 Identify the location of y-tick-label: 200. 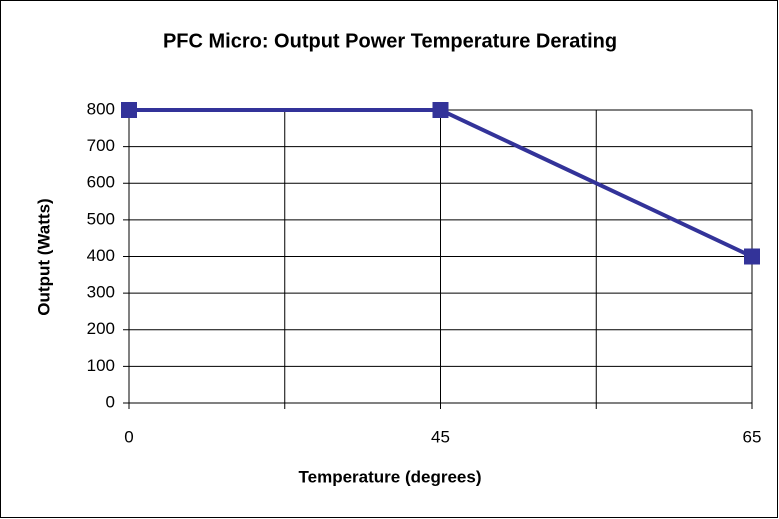
(101, 328).